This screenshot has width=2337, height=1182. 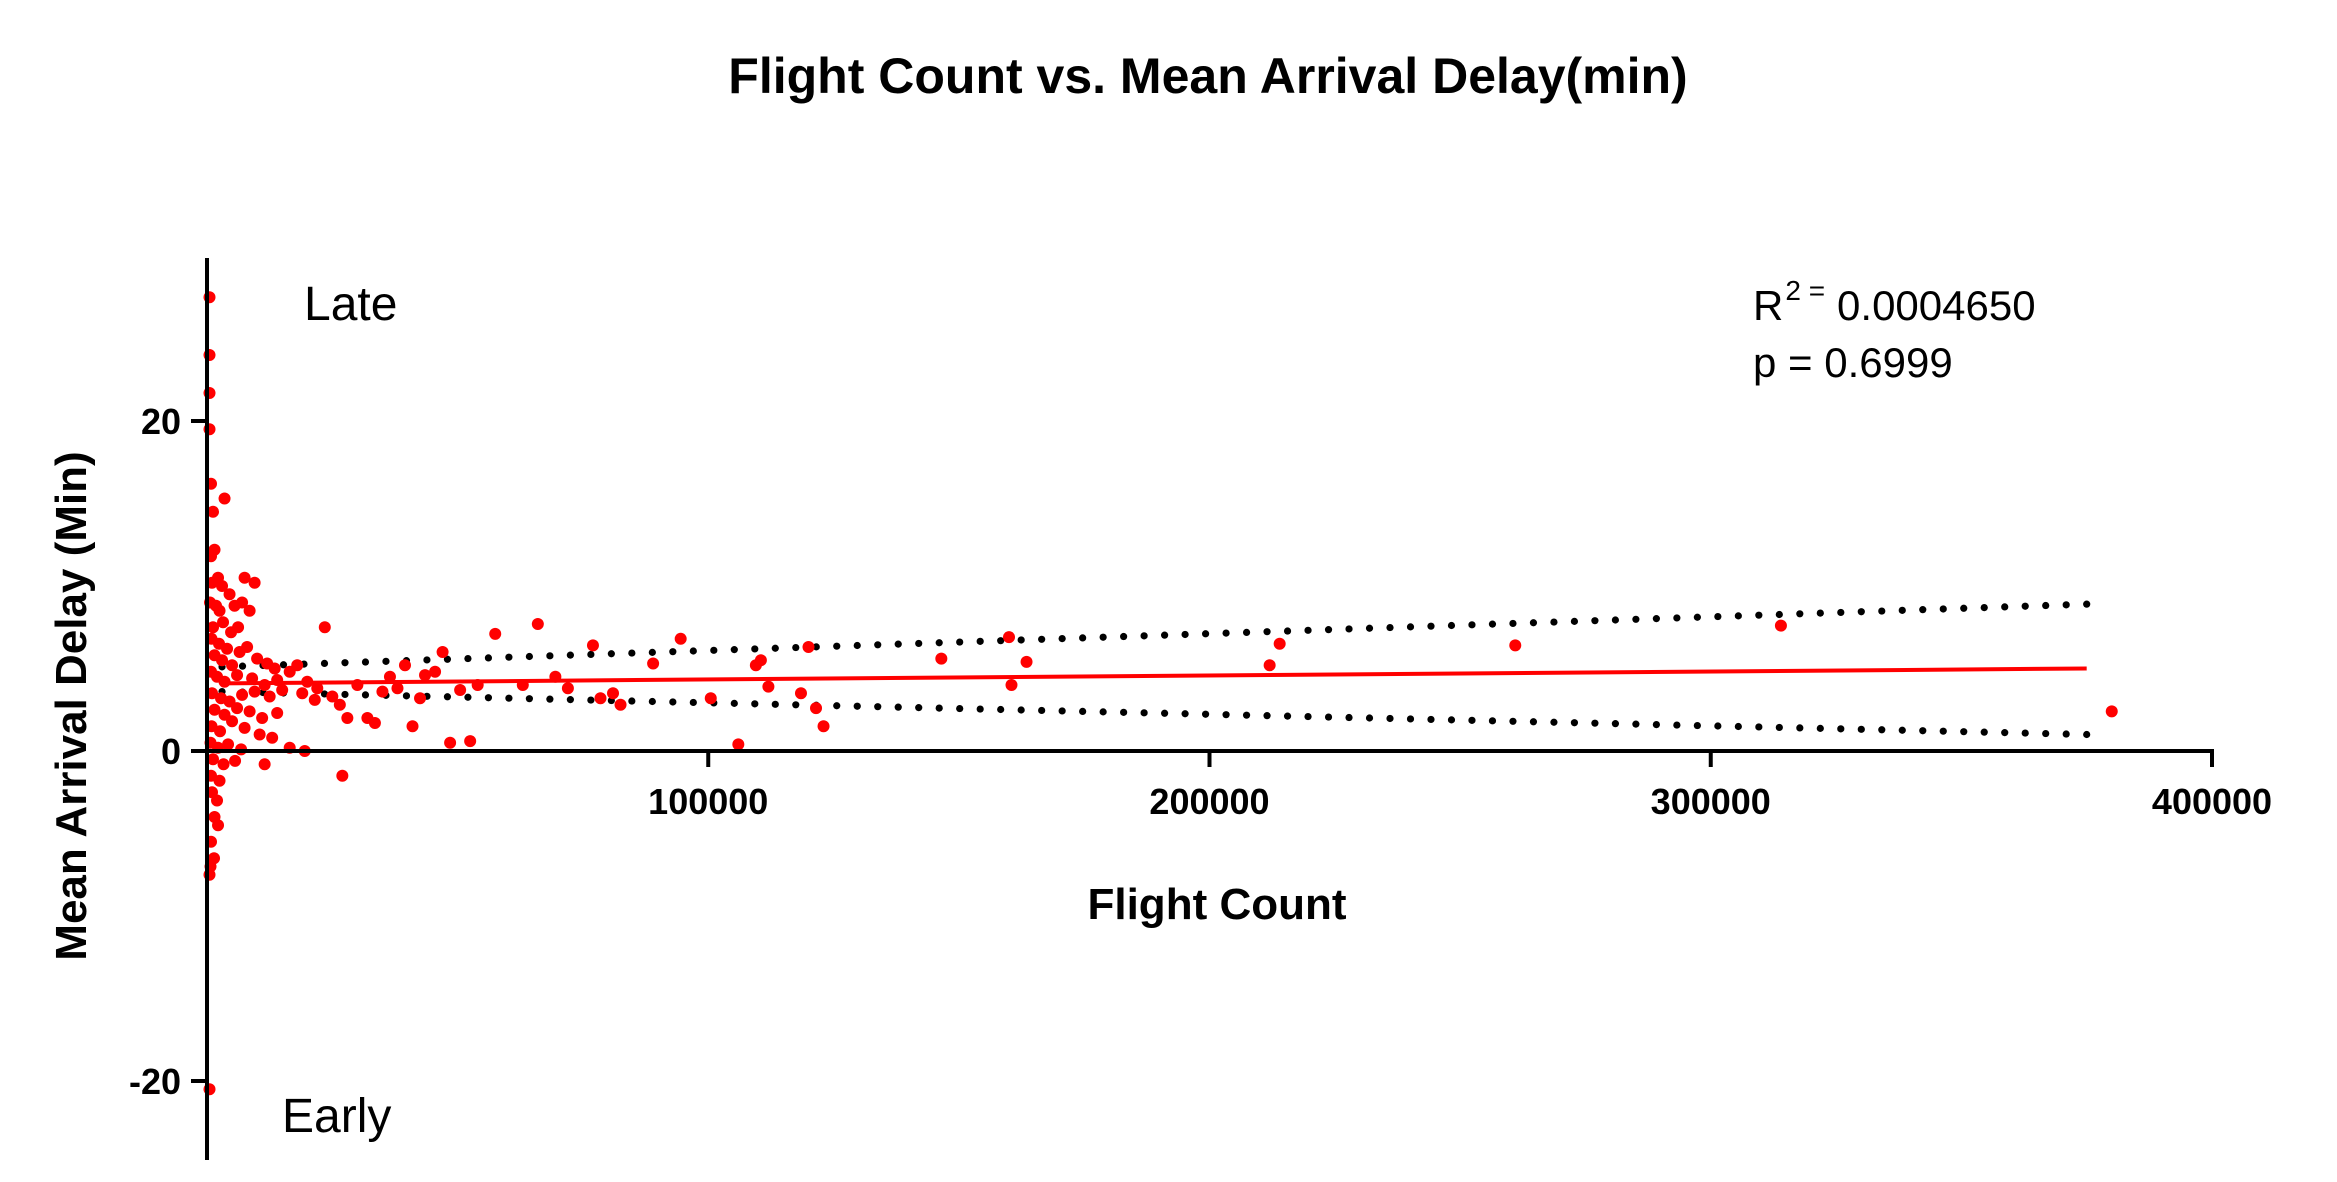 I want to click on y-axis-ticks: -20 0 20, so click(x=168, y=751).